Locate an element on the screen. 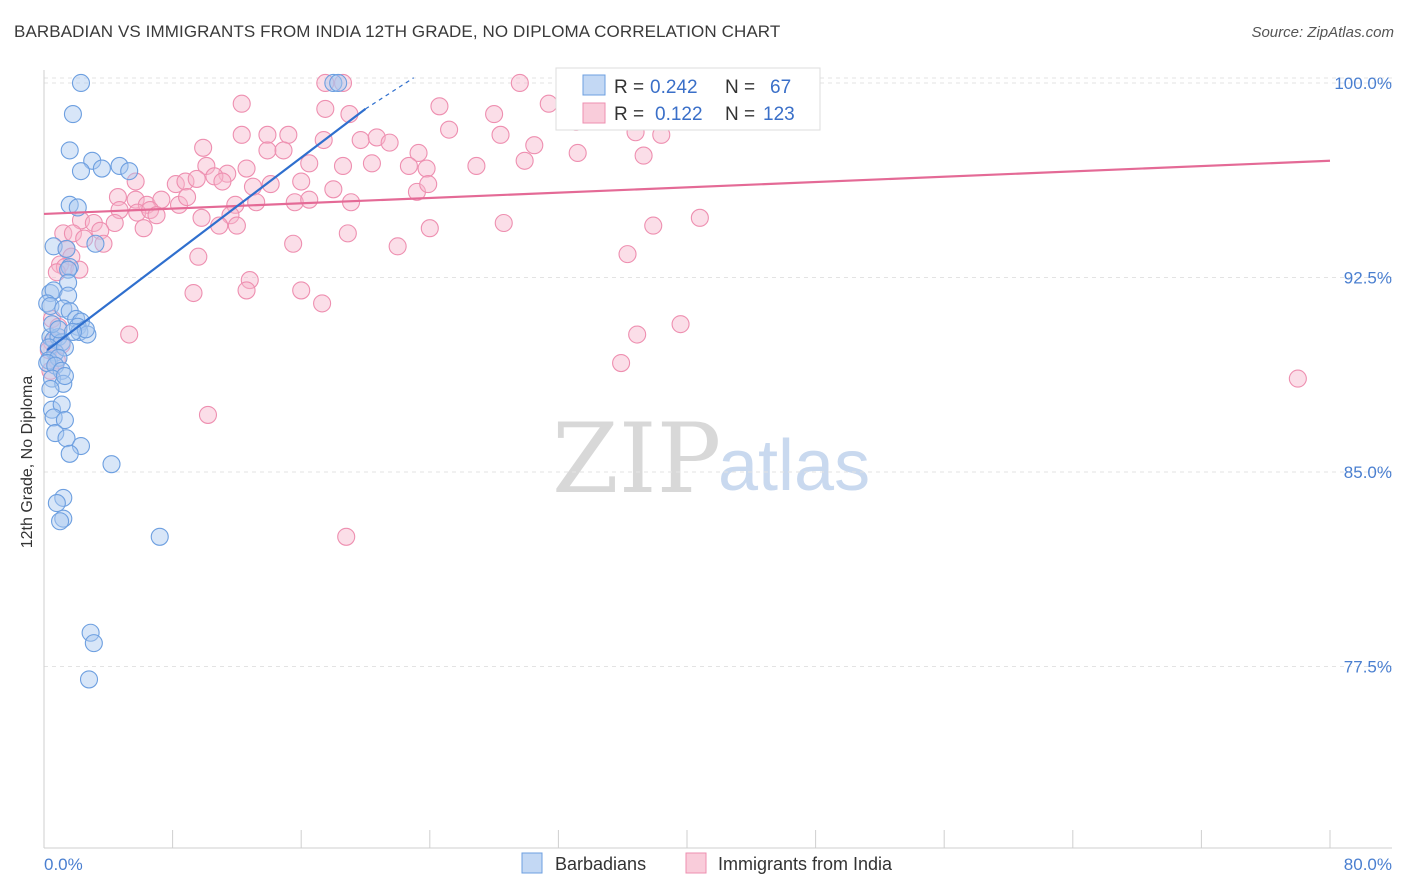 This screenshot has width=1406, height=892. bottom-legend-swatch-india is located at coordinates (696, 863).